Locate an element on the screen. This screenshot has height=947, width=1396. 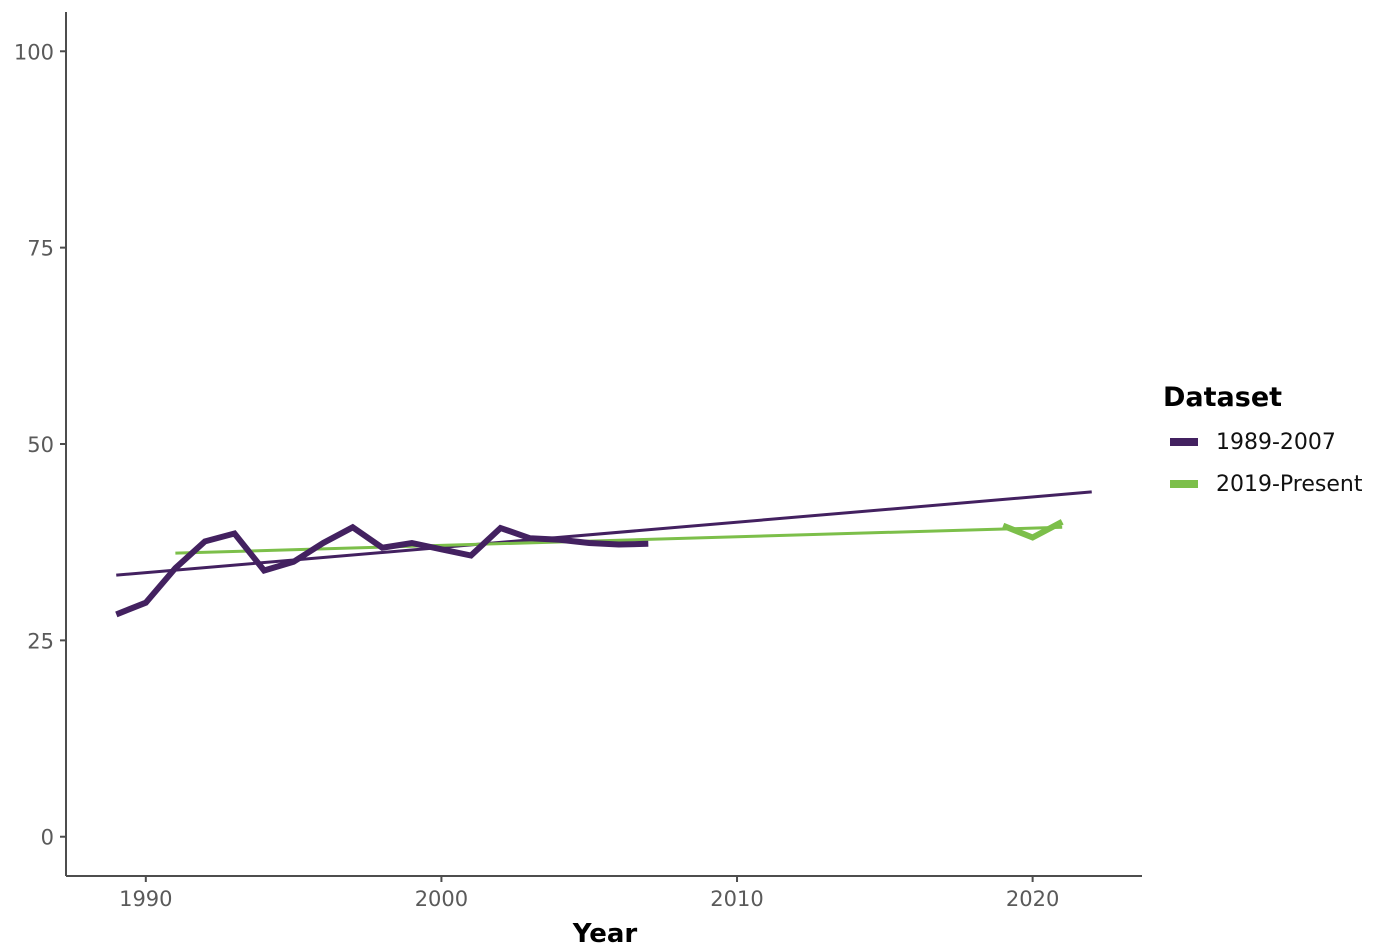
legend-item: 1989-2007 is located at coordinates (1262, 442).